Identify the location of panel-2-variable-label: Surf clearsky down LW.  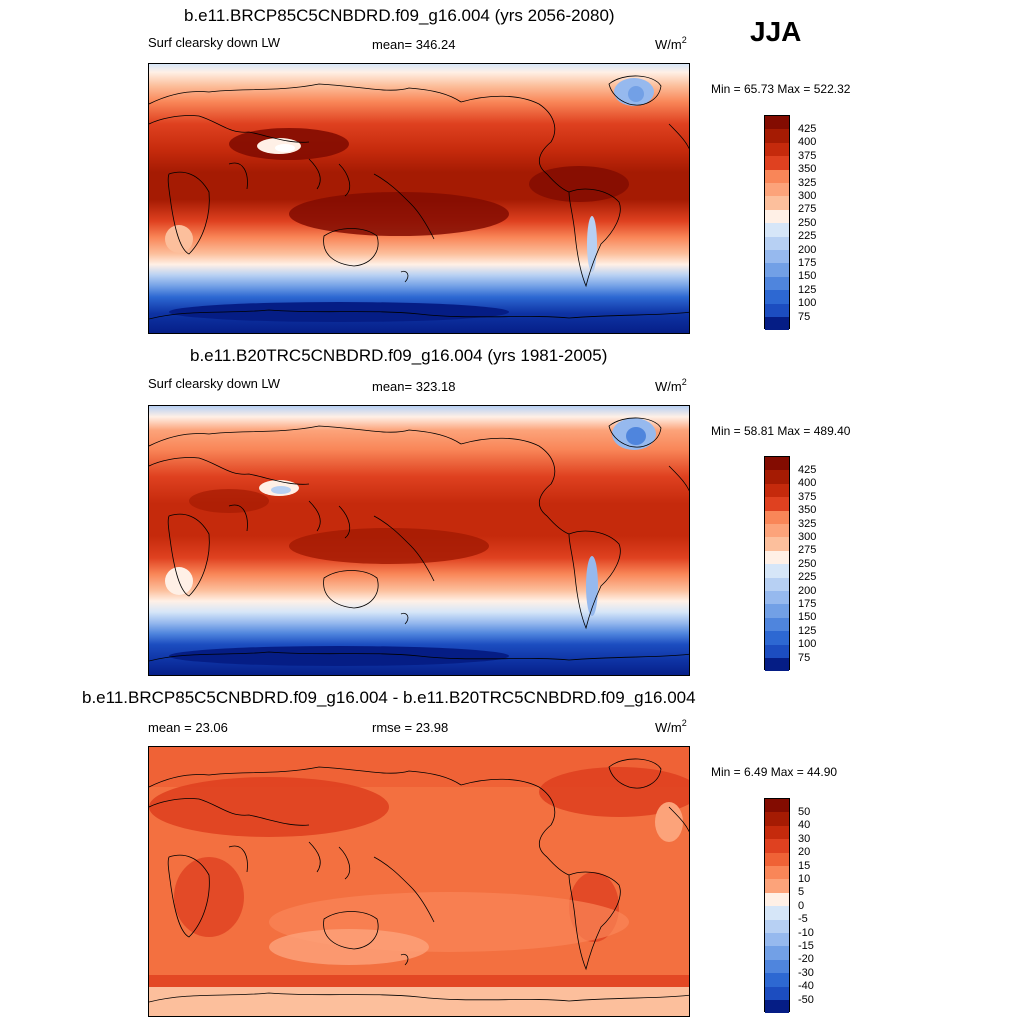
(214, 383).